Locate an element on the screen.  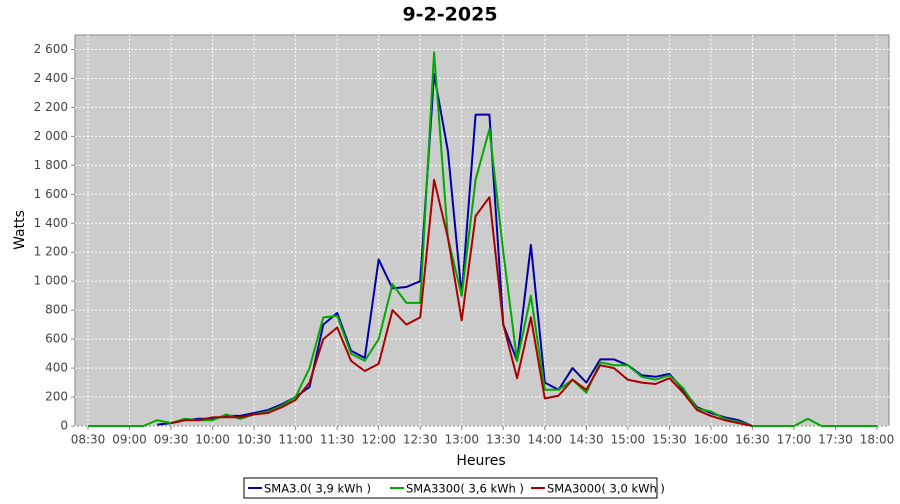
y-tick-label: 2 400 is located at coordinates (51, 78).